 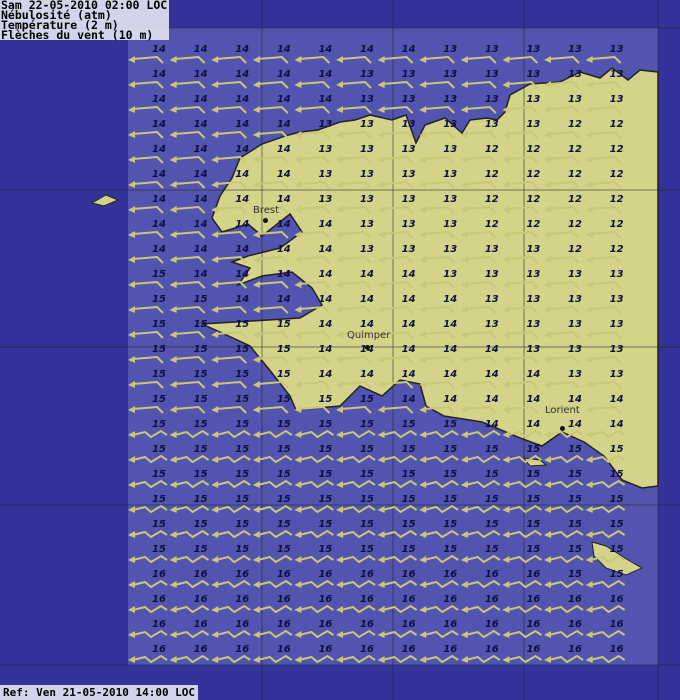 What do you see at coordinates (77, 35) in the screenshot?
I see `layer-wind-arrows: Flèches du vent (10 m)` at bounding box center [77, 35].